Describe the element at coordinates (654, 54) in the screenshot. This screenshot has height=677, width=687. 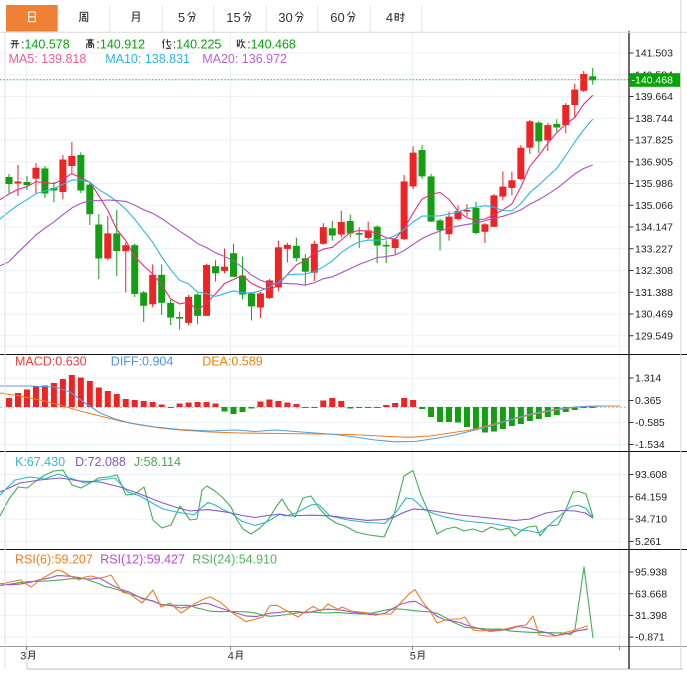
I see `svg-text: 141.503` at that location.